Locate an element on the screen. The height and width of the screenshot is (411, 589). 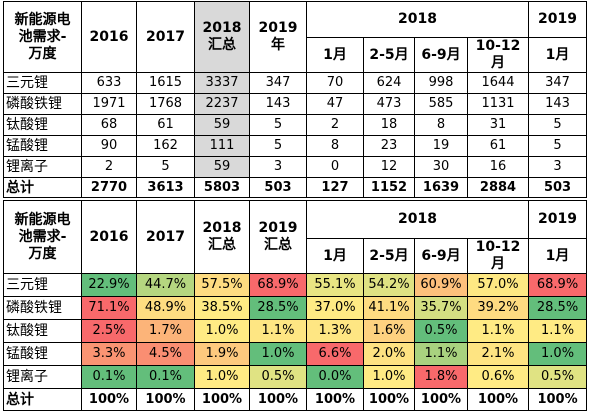
cell: 1131 is located at coordinates (498, 104).